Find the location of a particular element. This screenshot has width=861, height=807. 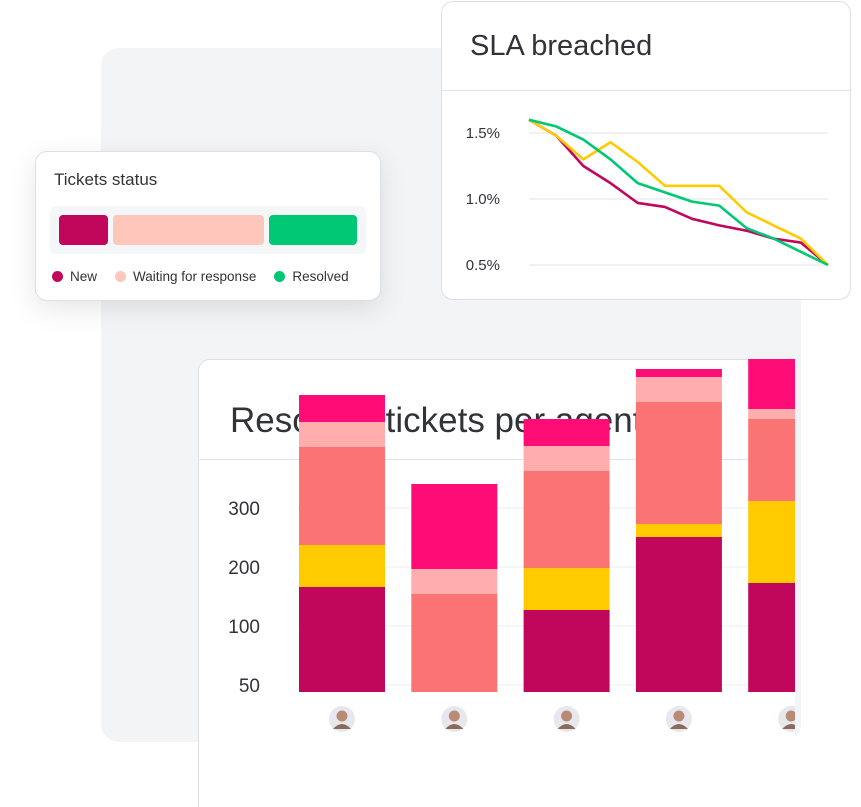

resolved-tickets-divider is located at coordinates (496, 459).